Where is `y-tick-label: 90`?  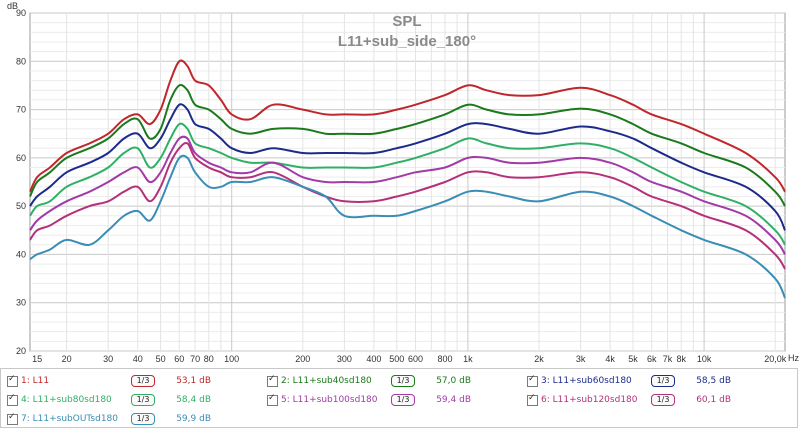 y-tick-label: 90 is located at coordinates (21, 13).